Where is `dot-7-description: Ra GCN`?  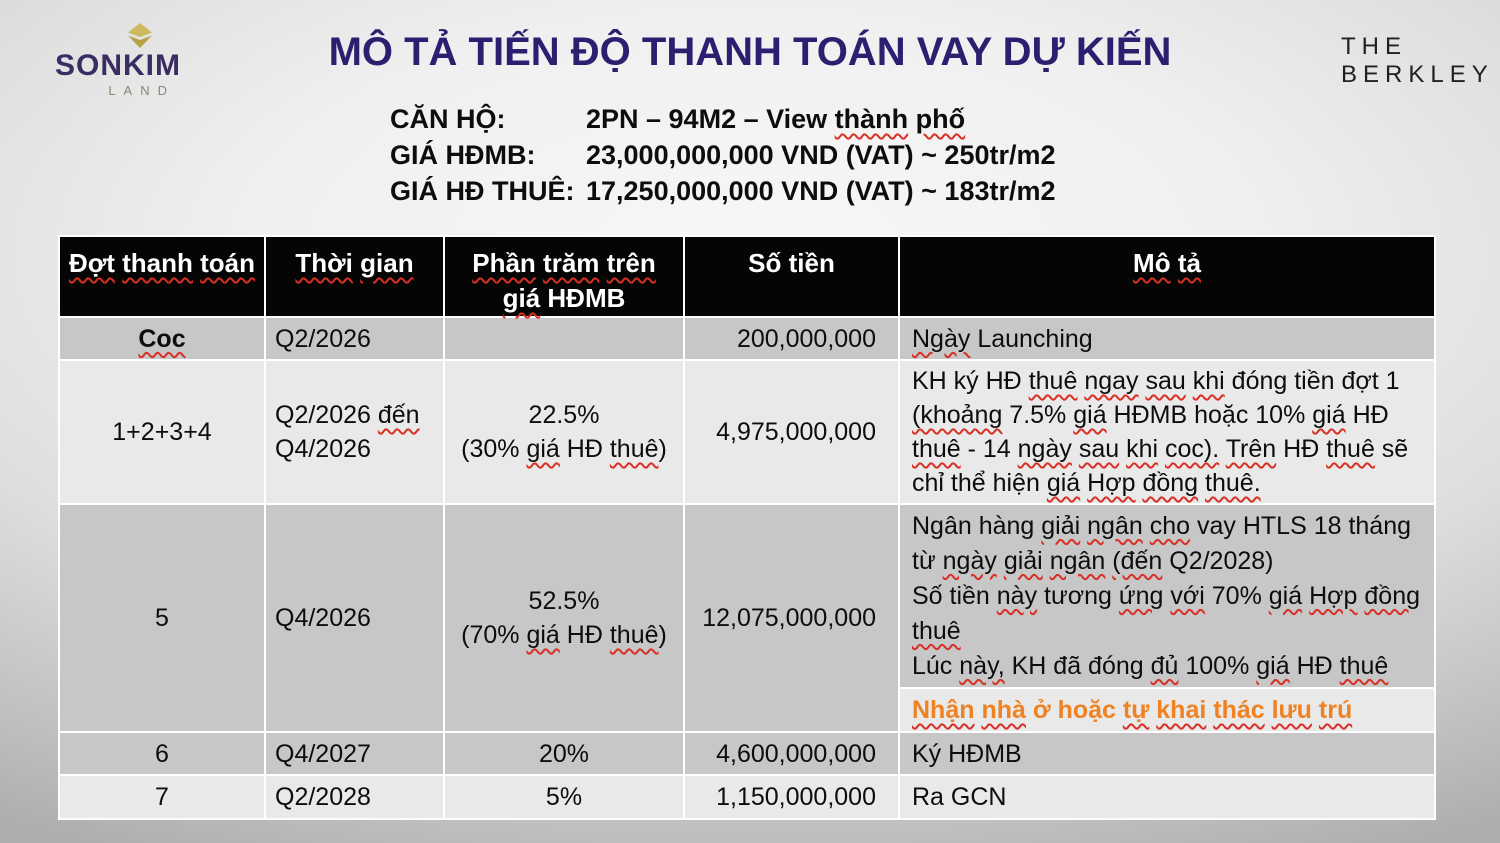
dot-7-description: Ra GCN is located at coordinates (1167, 797).